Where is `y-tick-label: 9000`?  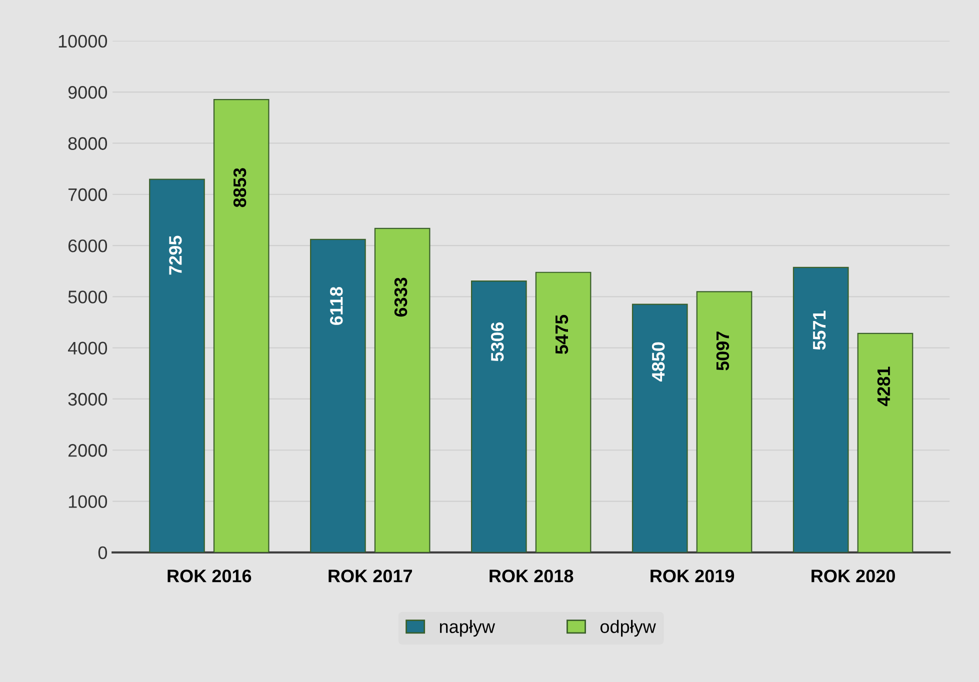
y-tick-label: 9000 is located at coordinates (88, 92).